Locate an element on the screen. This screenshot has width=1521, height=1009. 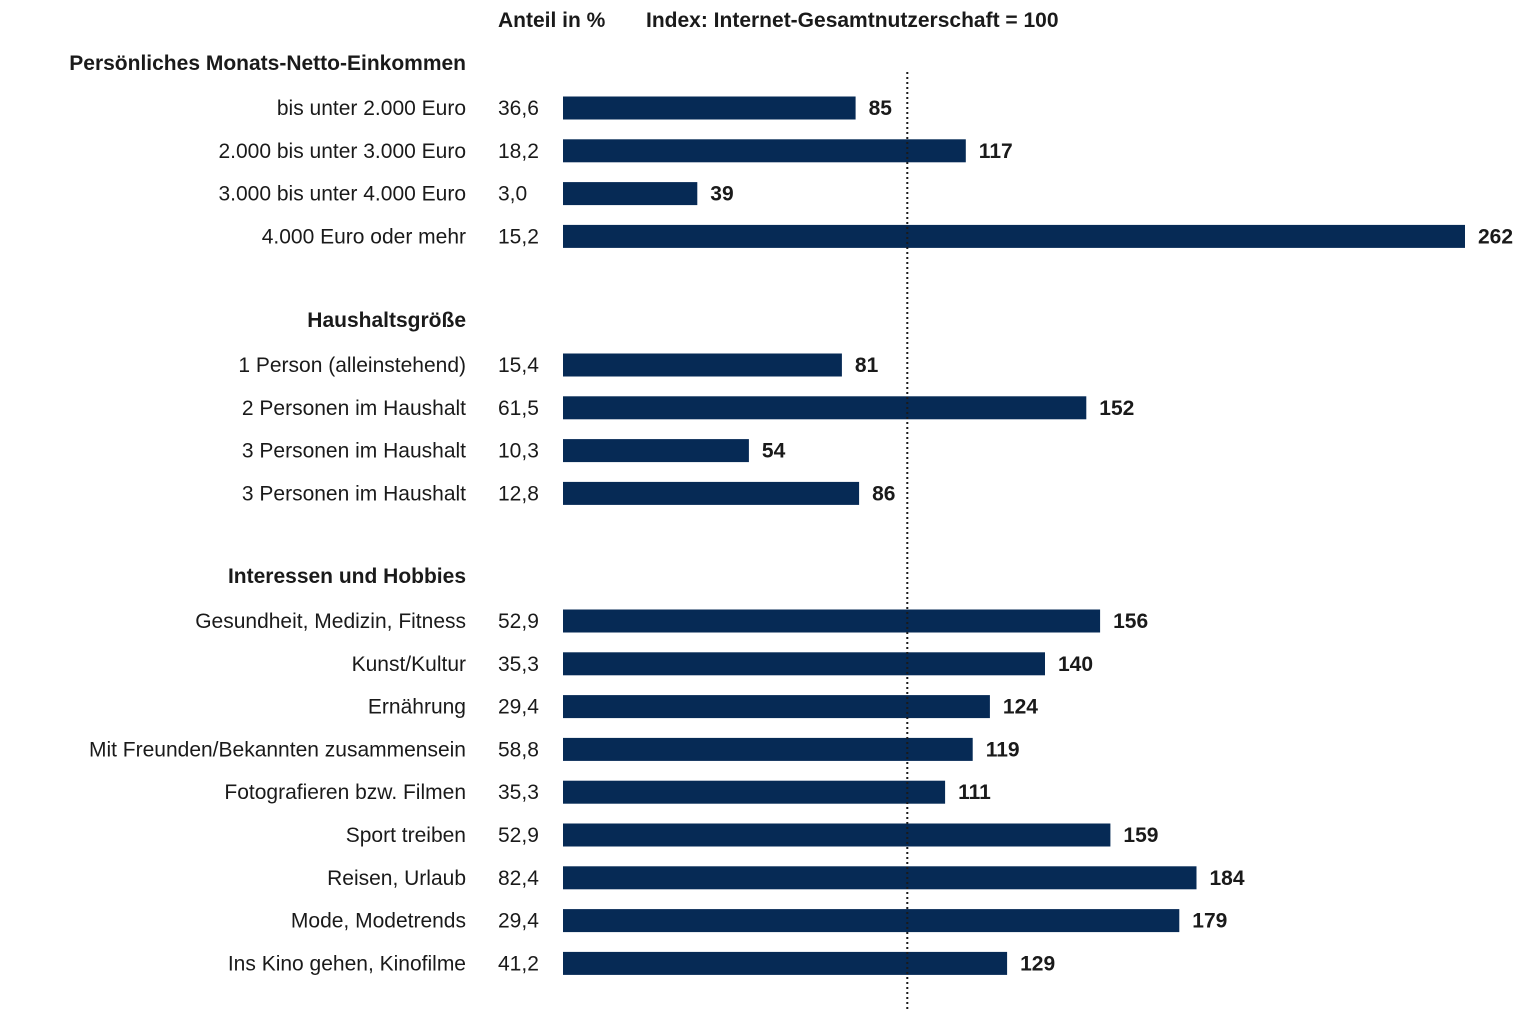
category-label: 3.000 bis unter 4.000 Euro is located at coordinates (342, 194).